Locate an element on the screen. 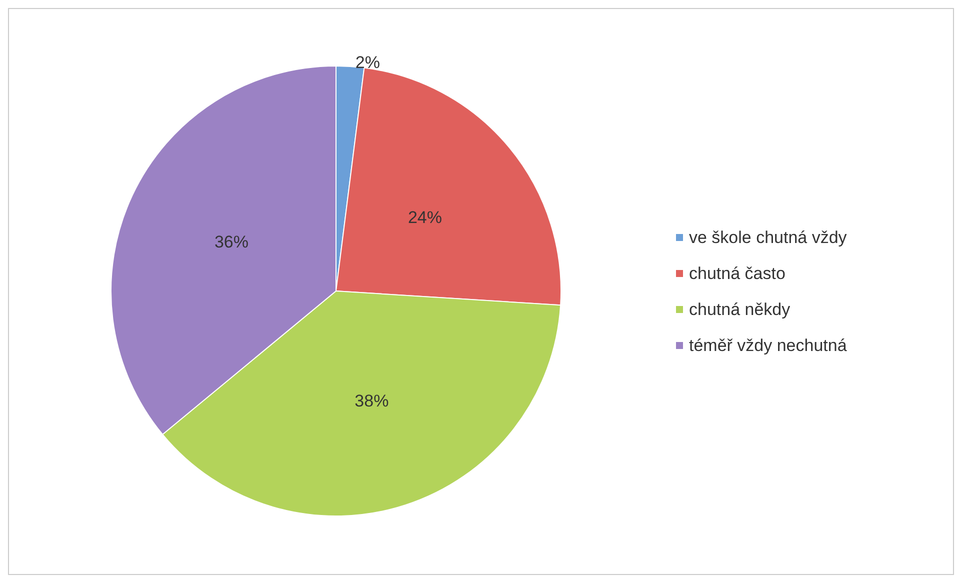 The width and height of the screenshot is (962, 583). data-label: 2% is located at coordinates (367, 62).